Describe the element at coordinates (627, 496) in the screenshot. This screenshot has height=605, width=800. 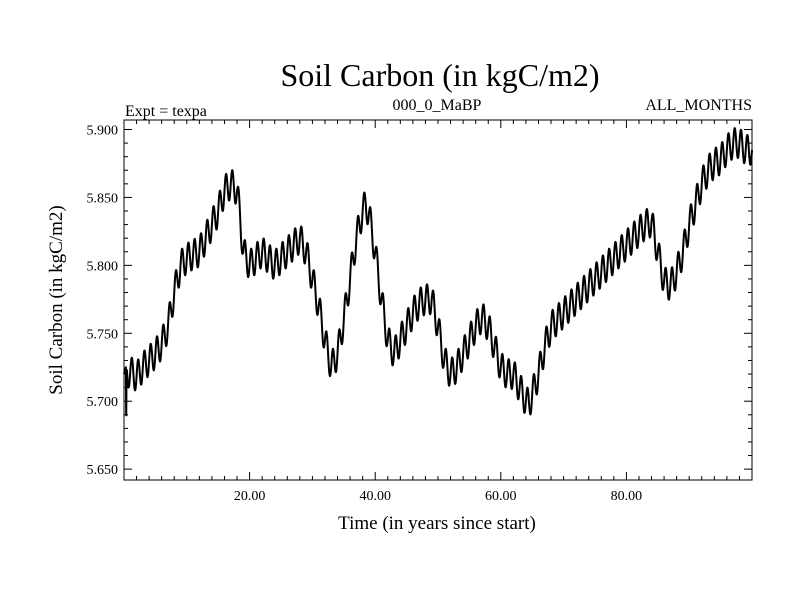
I see `x-tick-label: 80.00` at that location.